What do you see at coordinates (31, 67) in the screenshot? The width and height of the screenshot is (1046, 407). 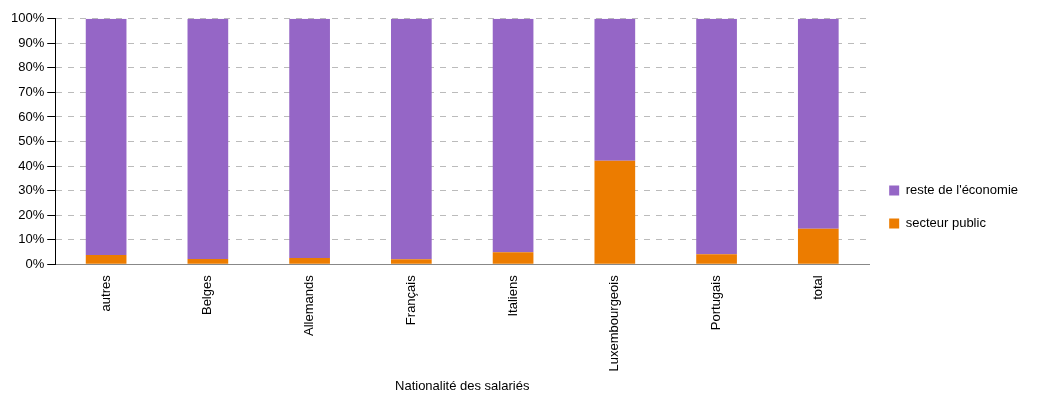 I see `y-tick-label: 80%` at bounding box center [31, 67].